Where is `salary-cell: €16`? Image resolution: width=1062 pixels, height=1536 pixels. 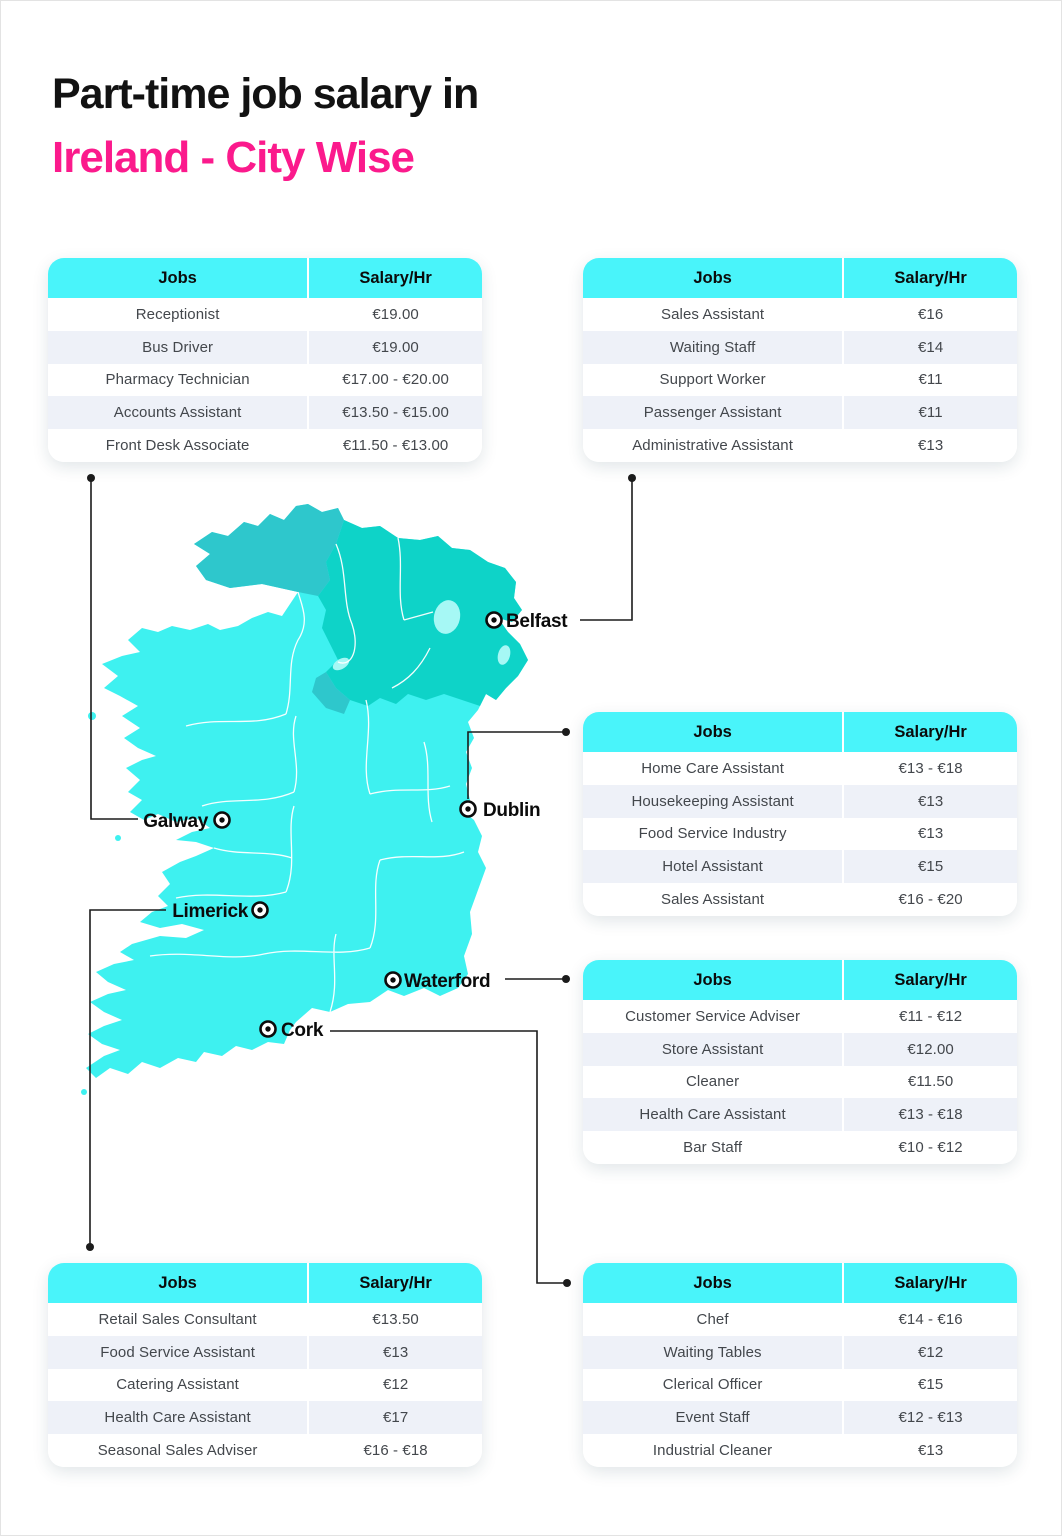
salary-cell: €16 is located at coordinates (929, 314).